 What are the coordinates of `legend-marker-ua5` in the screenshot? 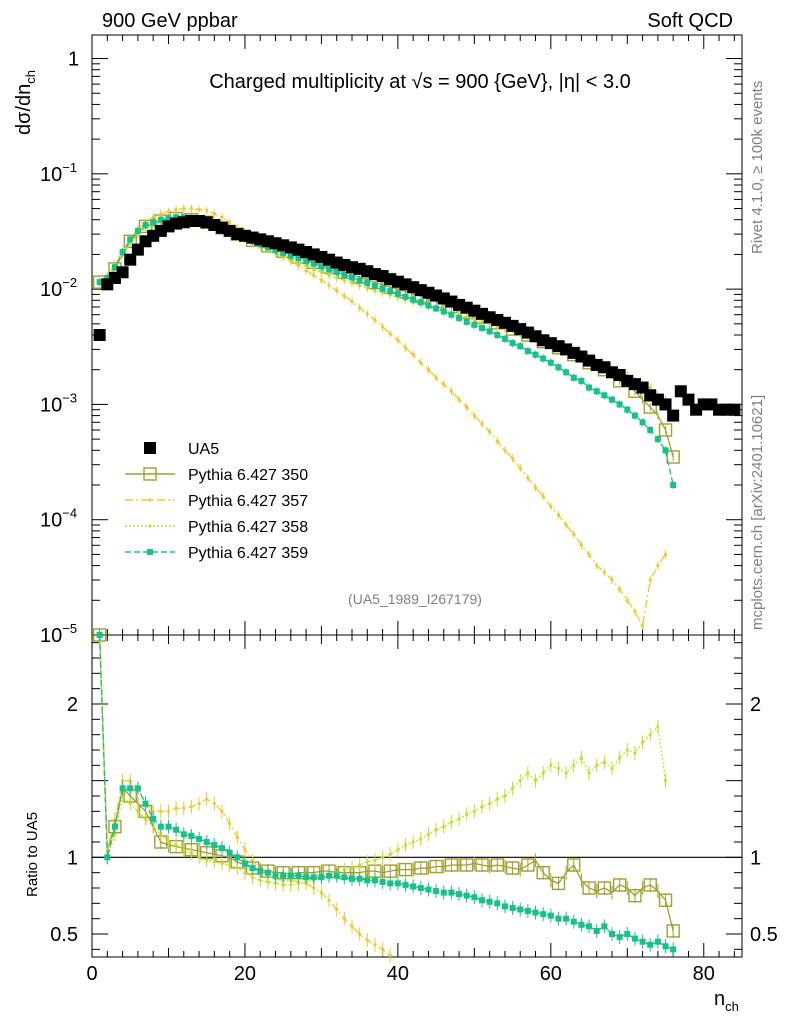 It's located at (150, 448).